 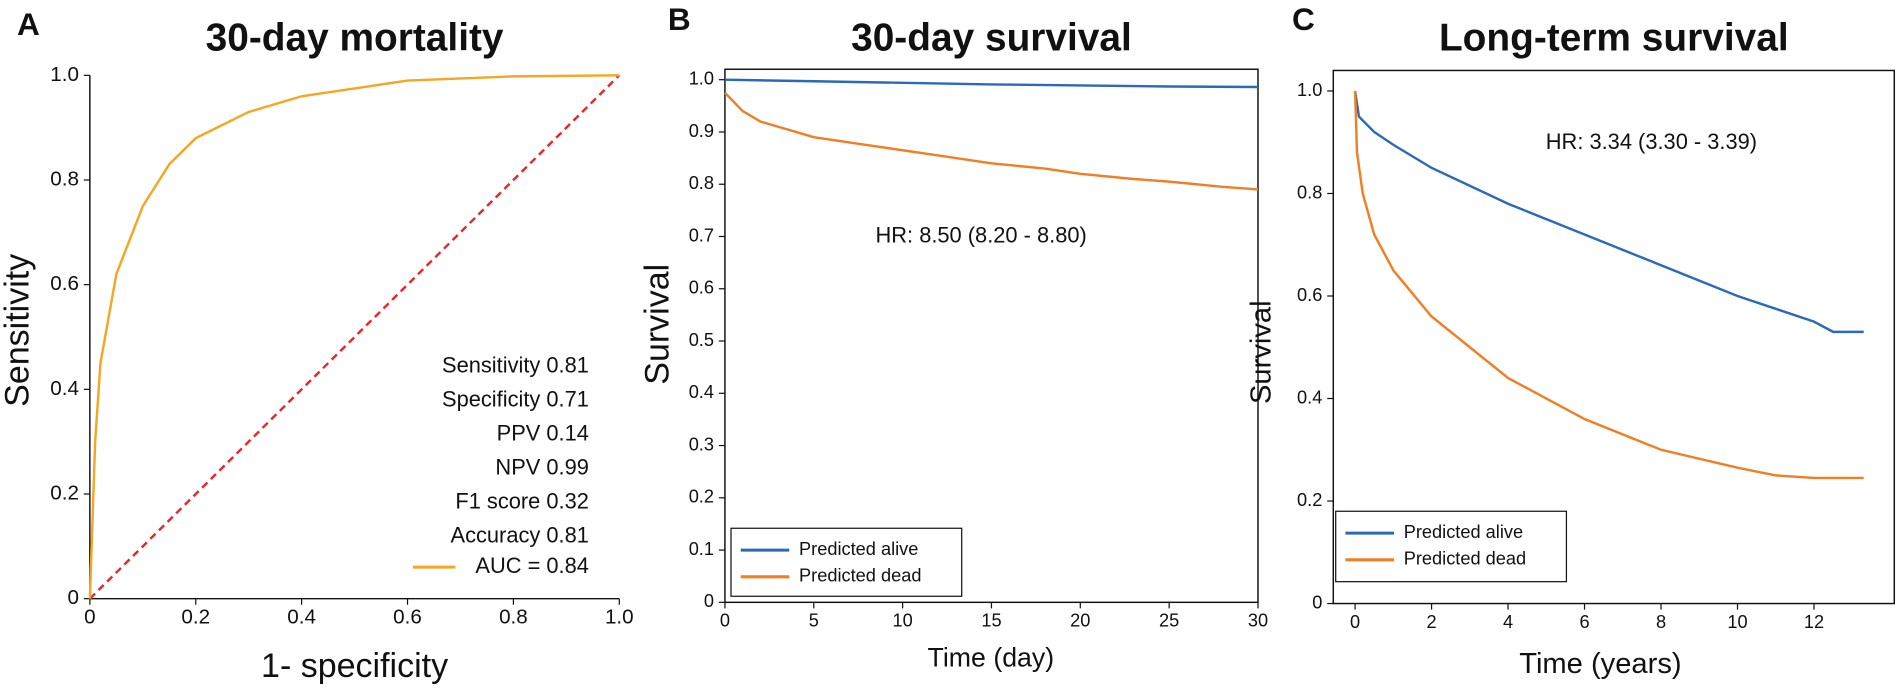 I want to click on annotation: F1 score 0.32, so click(x=522, y=501).